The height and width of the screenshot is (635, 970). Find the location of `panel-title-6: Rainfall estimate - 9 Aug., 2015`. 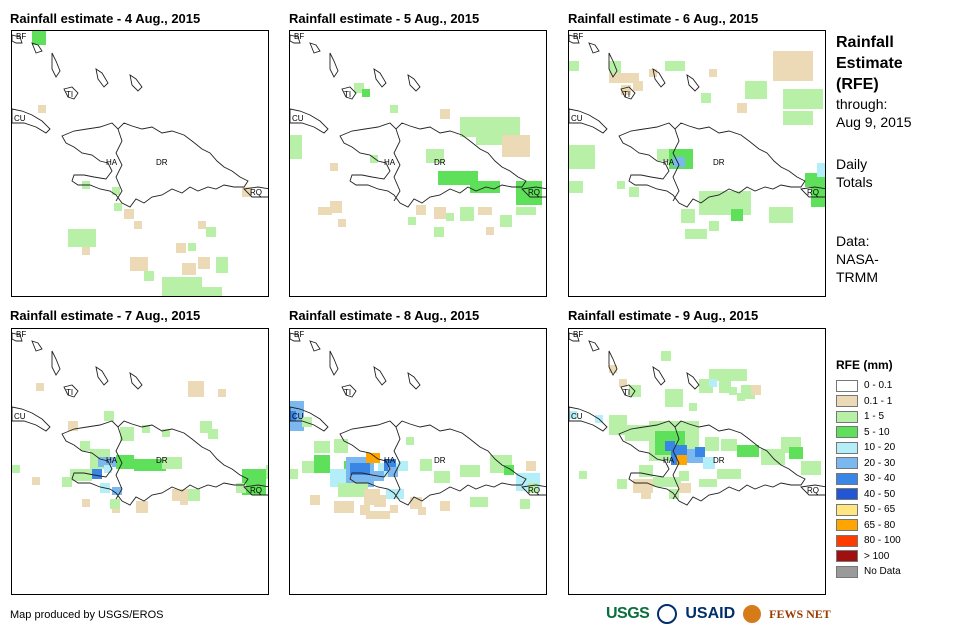

panel-title-6: Rainfall estimate - 9 Aug., 2015 is located at coordinates (663, 315).